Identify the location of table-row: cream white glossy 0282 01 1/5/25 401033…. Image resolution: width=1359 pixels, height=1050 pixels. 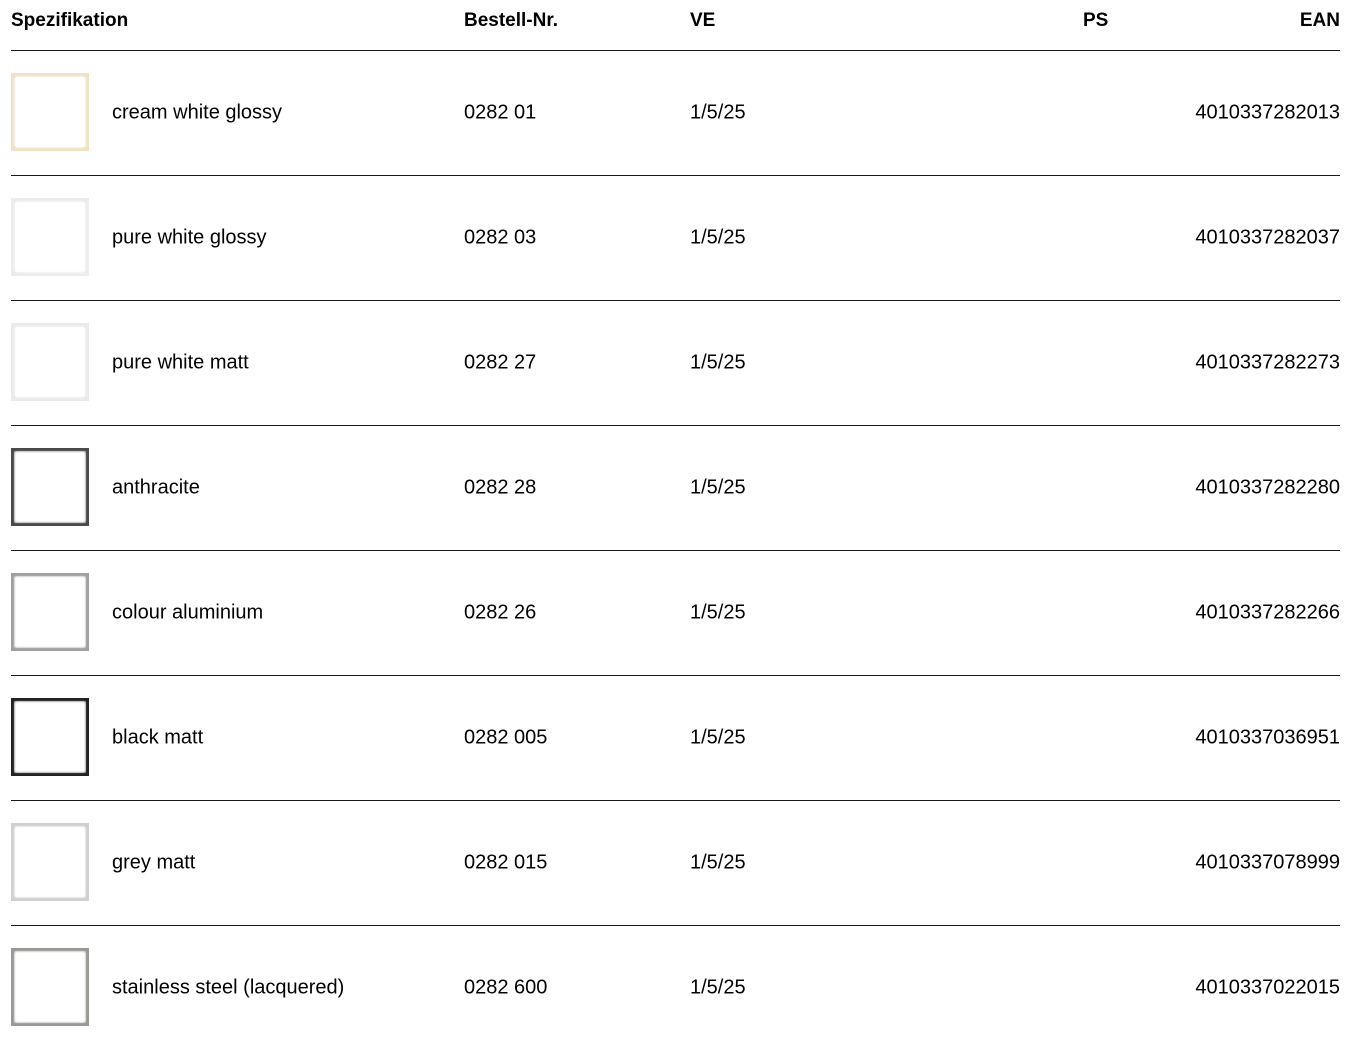
(675, 113).